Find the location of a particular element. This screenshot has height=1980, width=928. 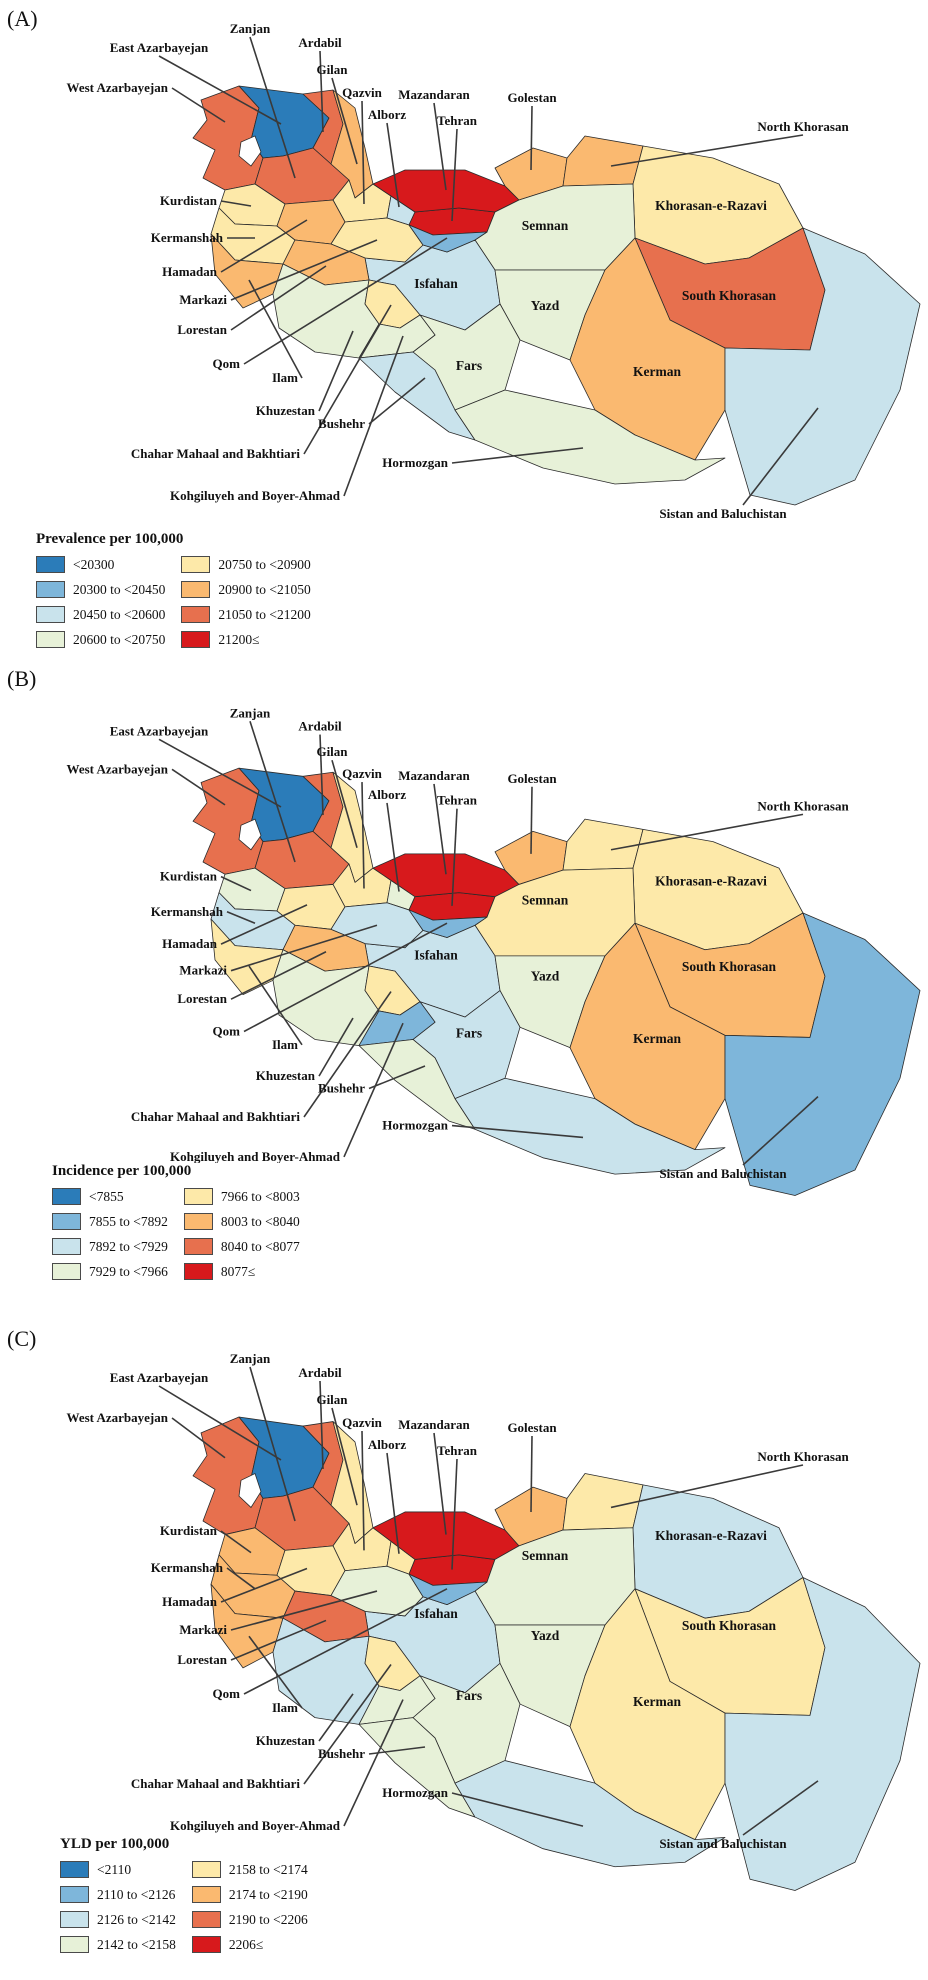

province-hormozgan is located at coordinates (590, 1126).